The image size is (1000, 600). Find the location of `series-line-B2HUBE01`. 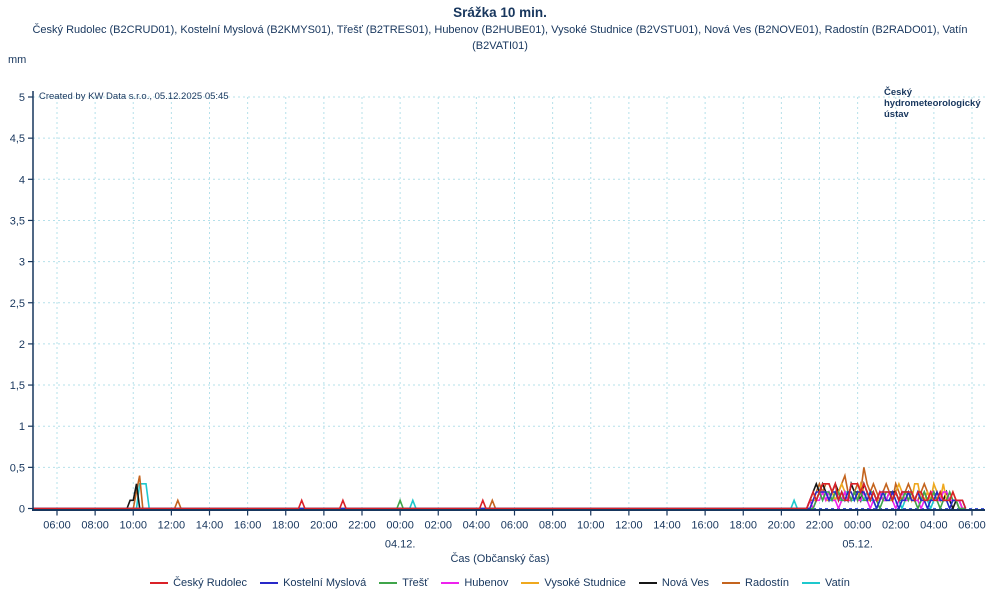

series-line-B2HUBE01 is located at coordinates (499, 500).